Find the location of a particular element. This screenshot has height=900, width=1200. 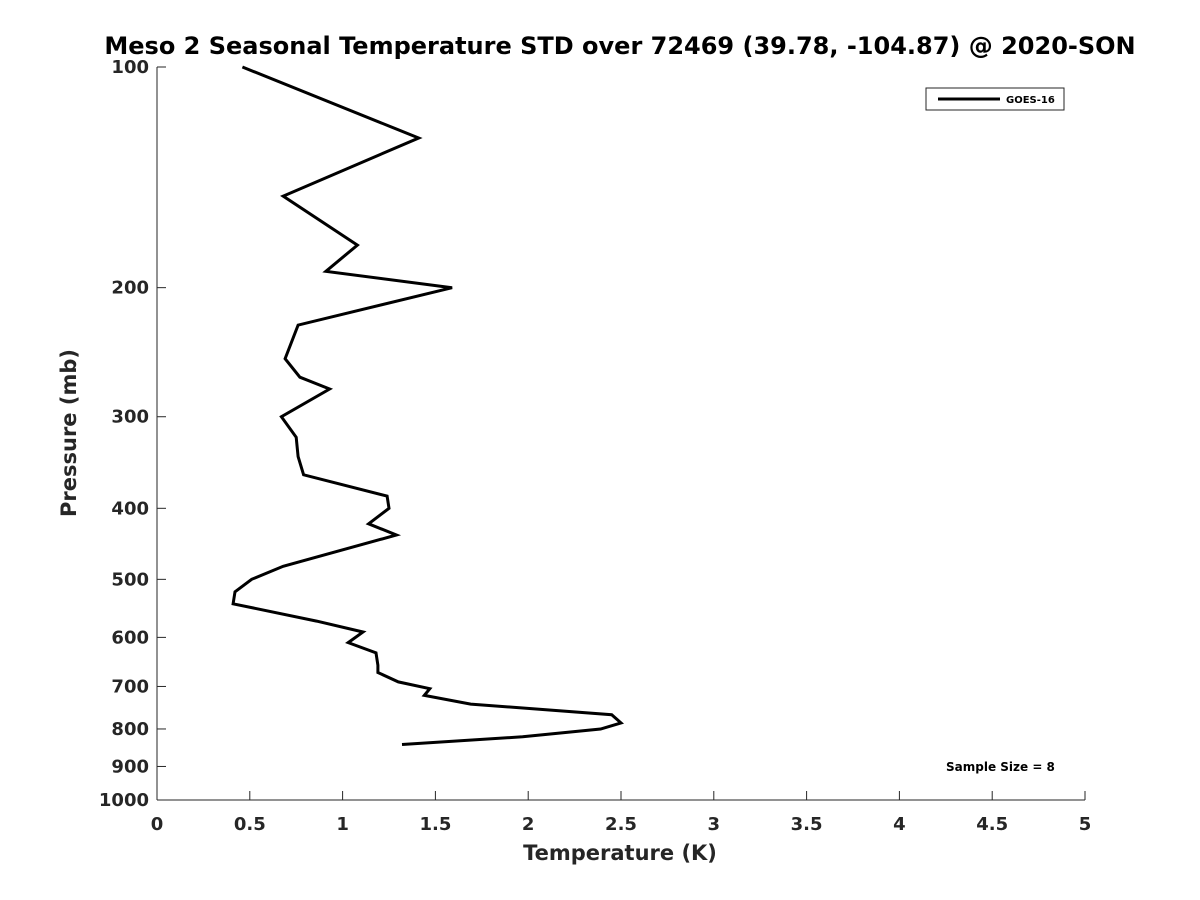

y-tick-label: 200 is located at coordinates (130, 288).